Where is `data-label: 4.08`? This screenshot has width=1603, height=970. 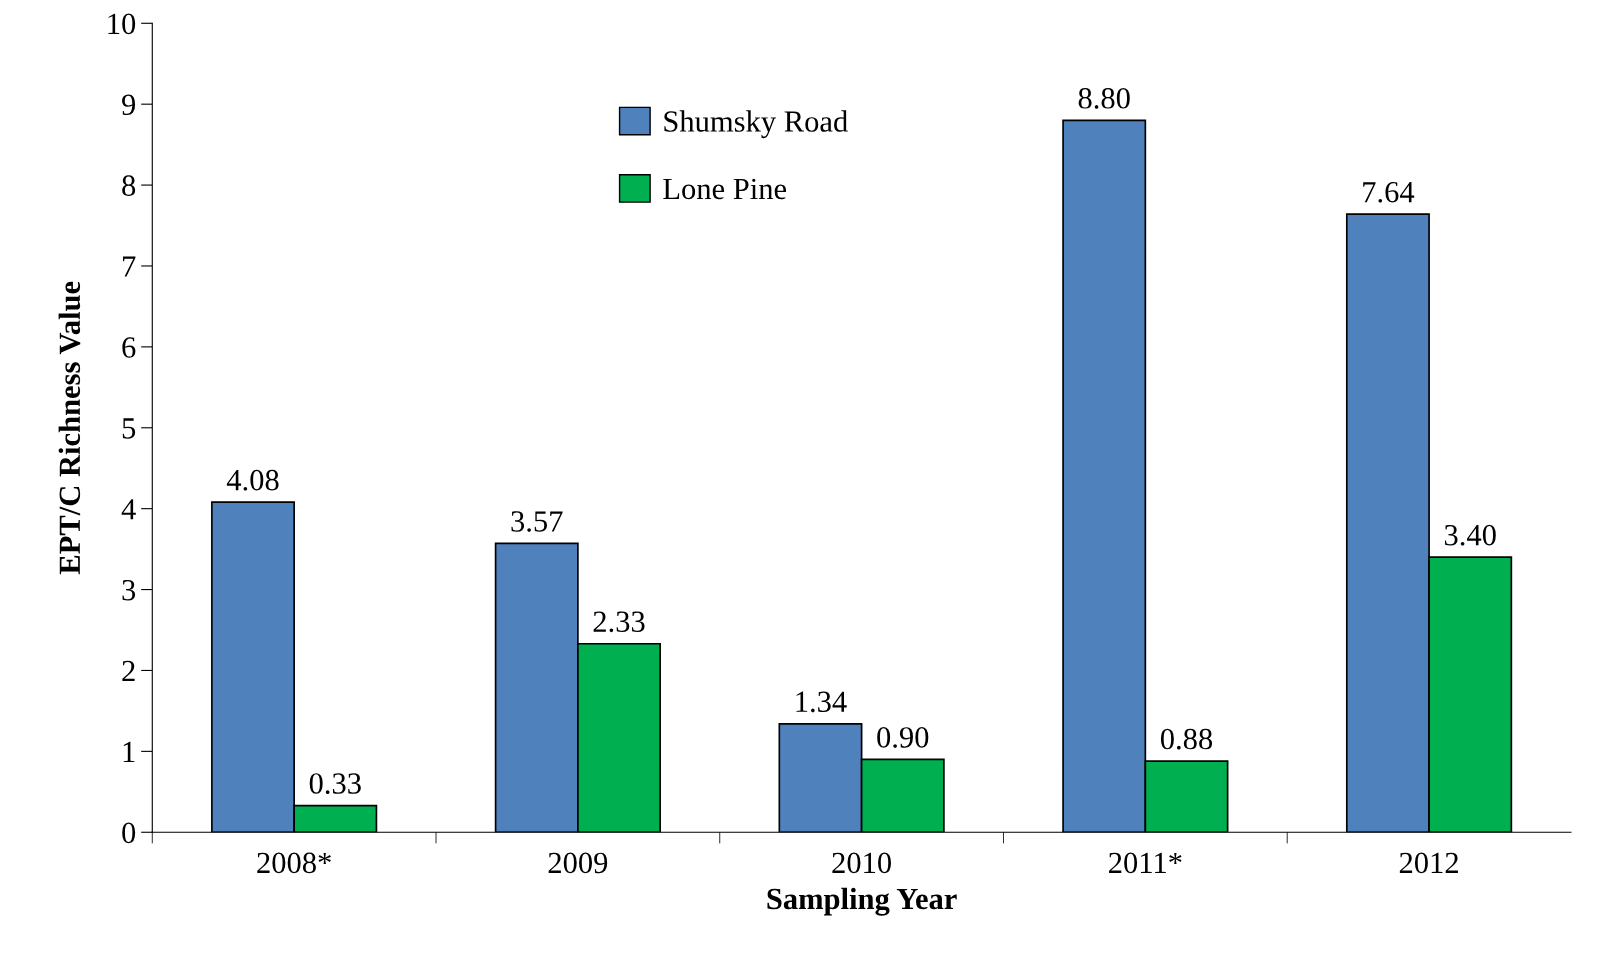
data-label: 4.08 is located at coordinates (252, 480).